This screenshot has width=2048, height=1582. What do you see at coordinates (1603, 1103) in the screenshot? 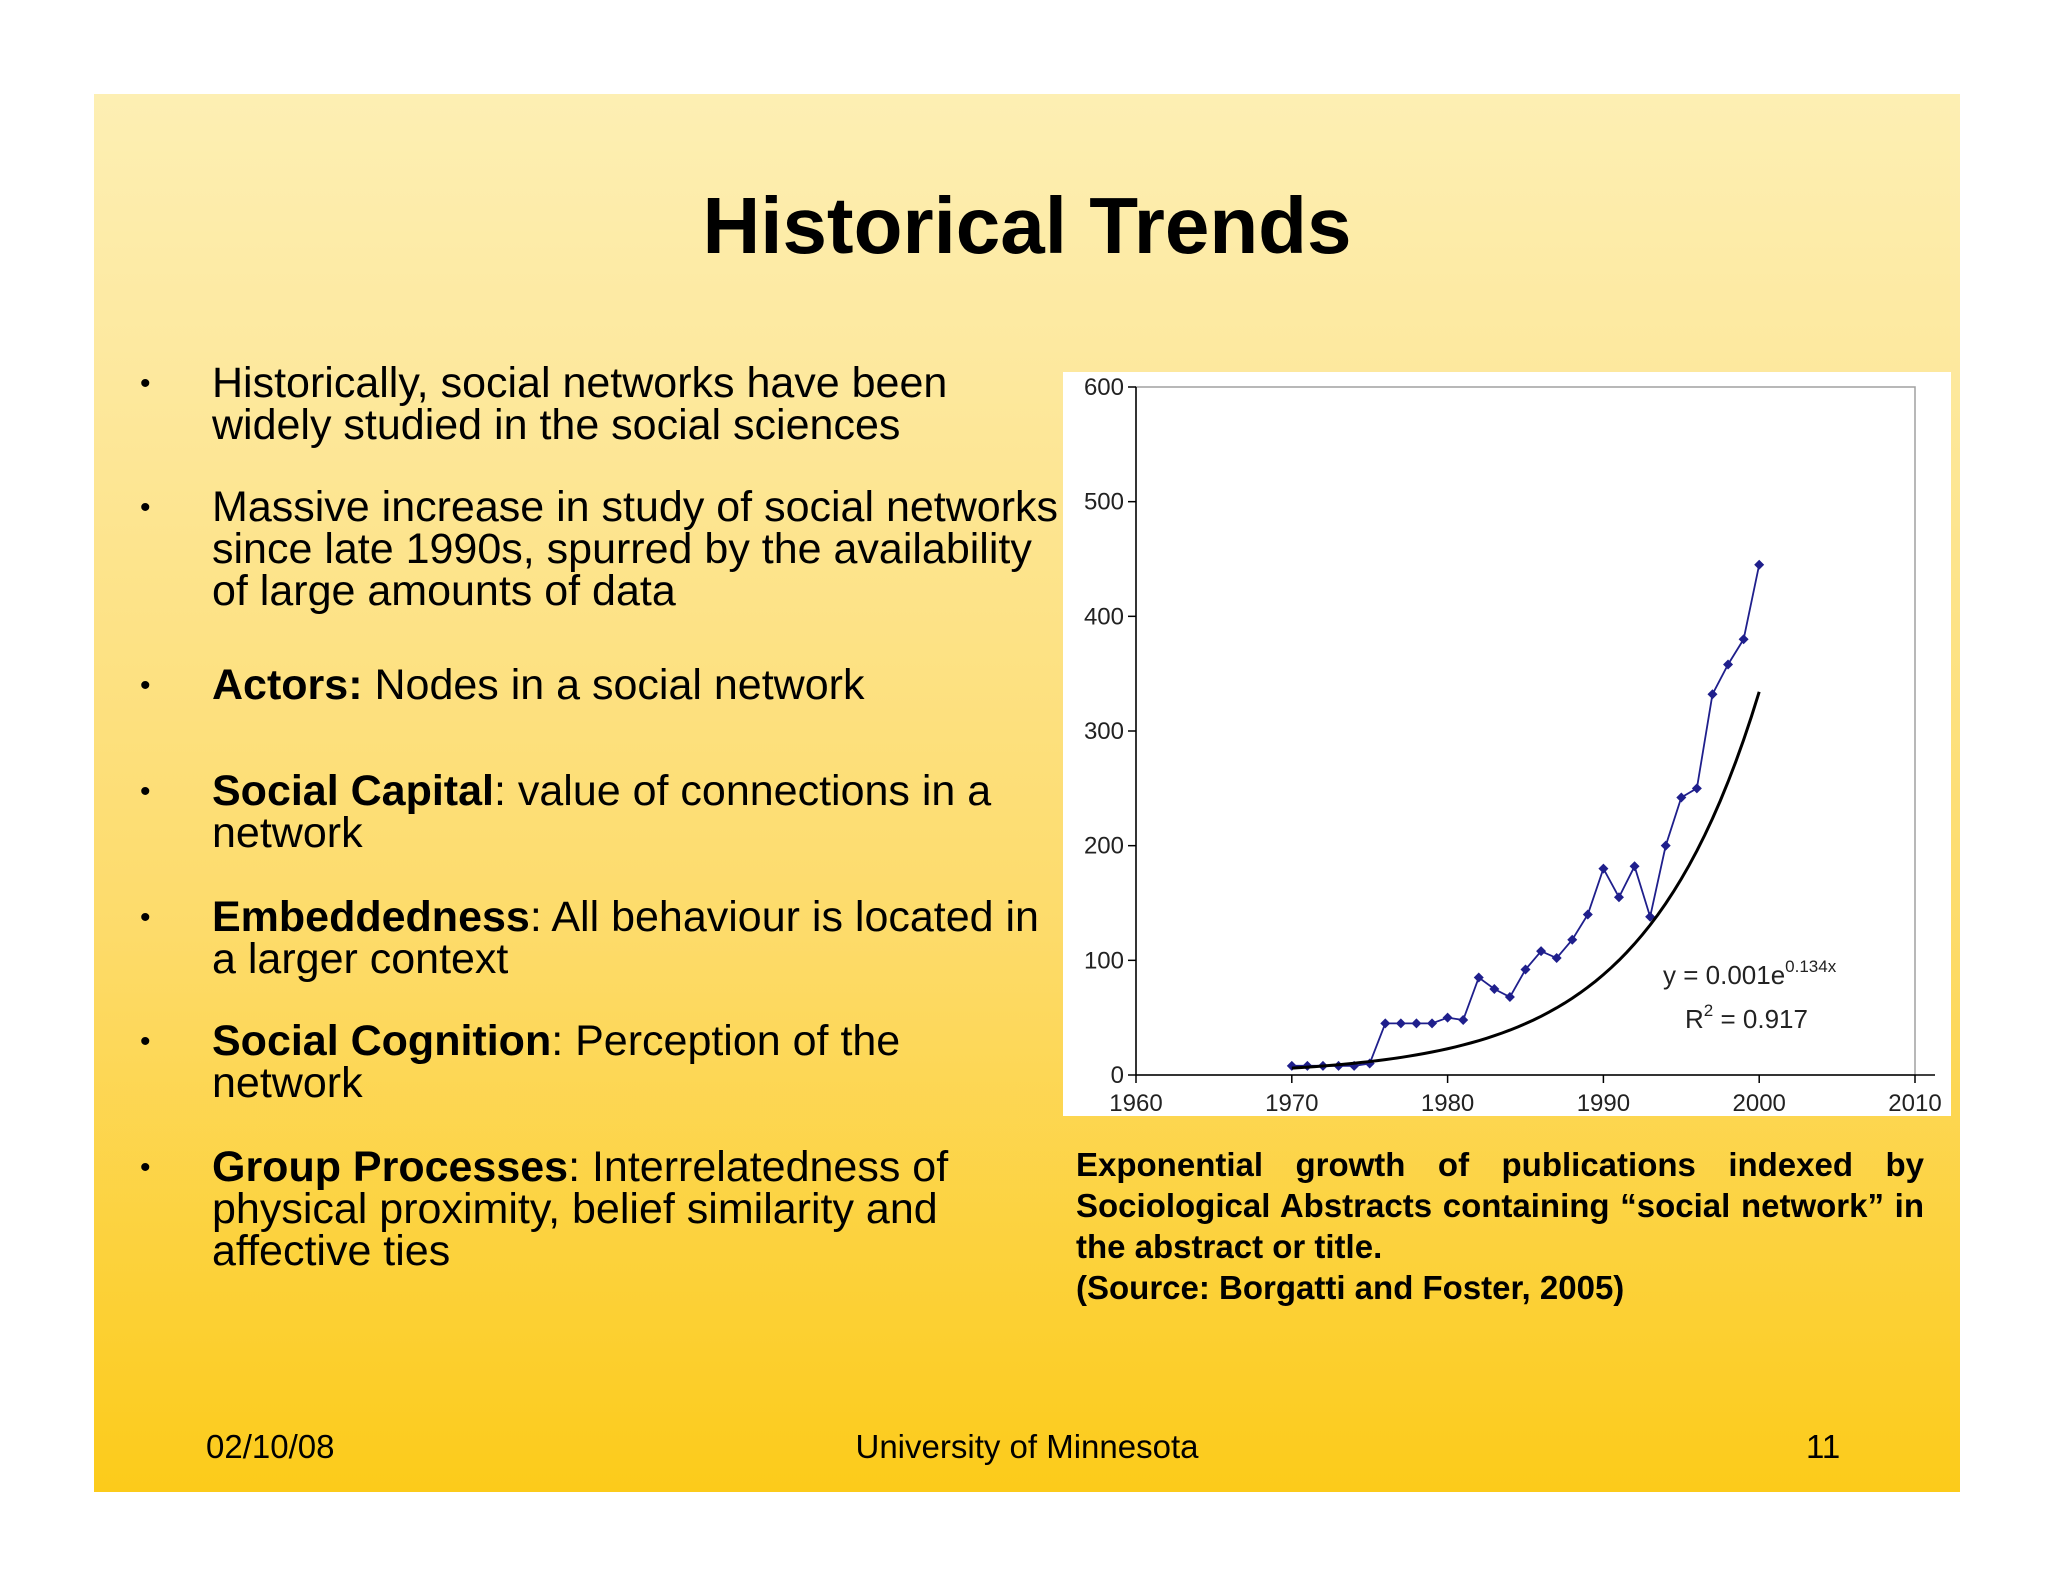
I see `x-tick-label: 1990` at bounding box center [1603, 1103].